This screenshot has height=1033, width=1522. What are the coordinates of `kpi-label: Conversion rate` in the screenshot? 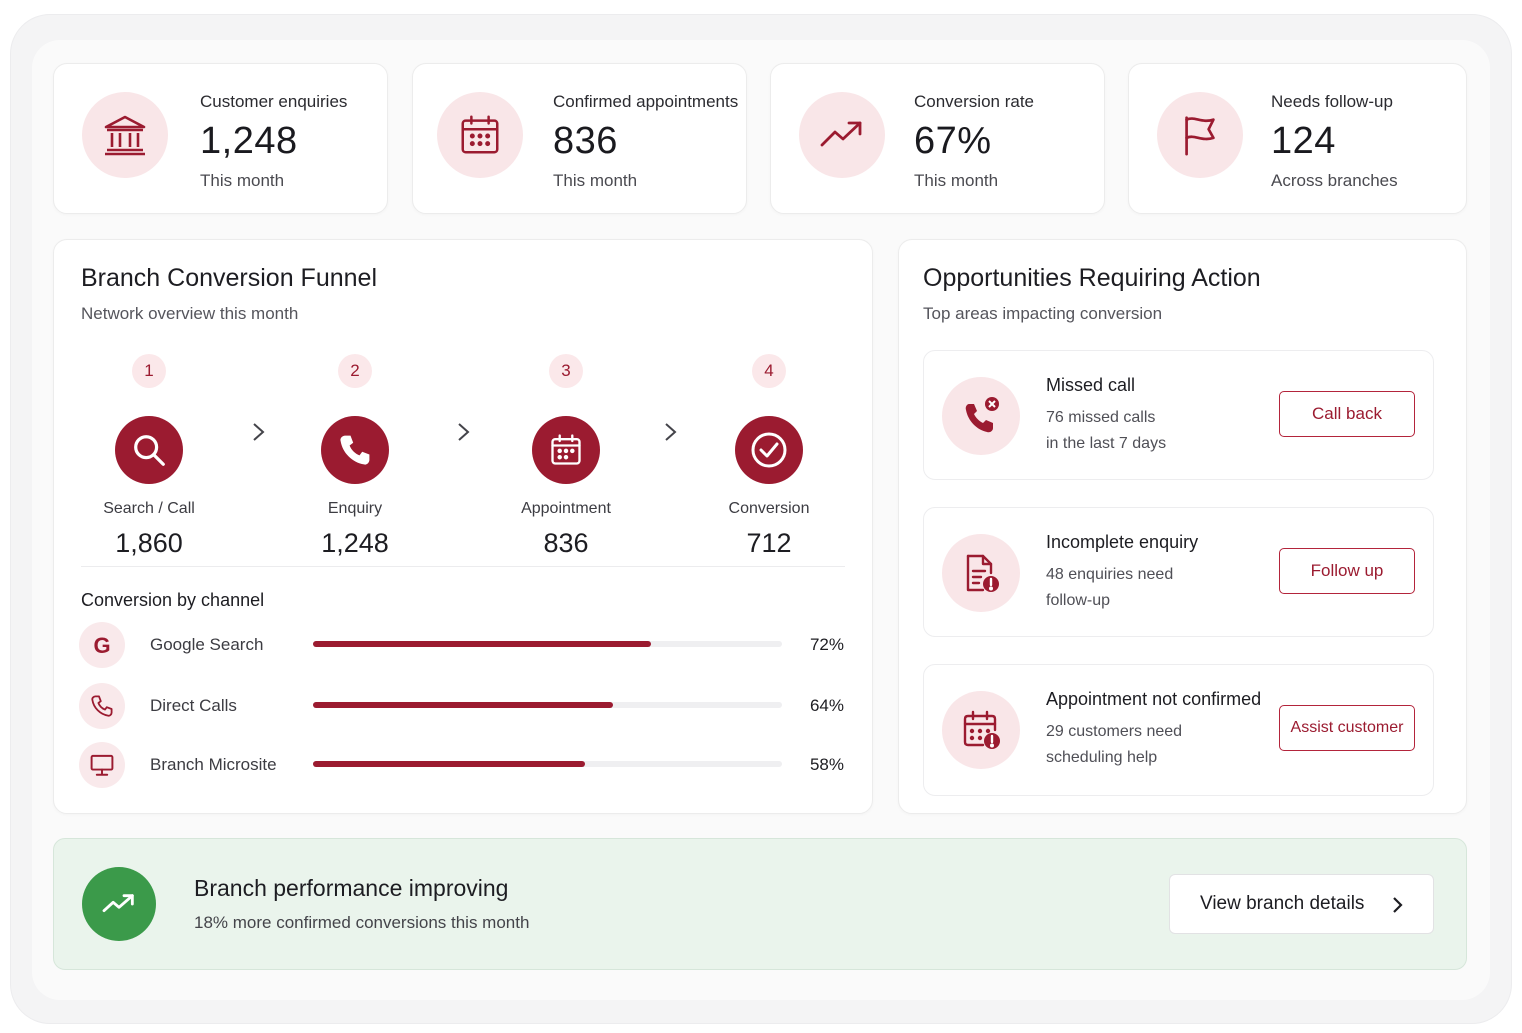 It's located at (974, 101).